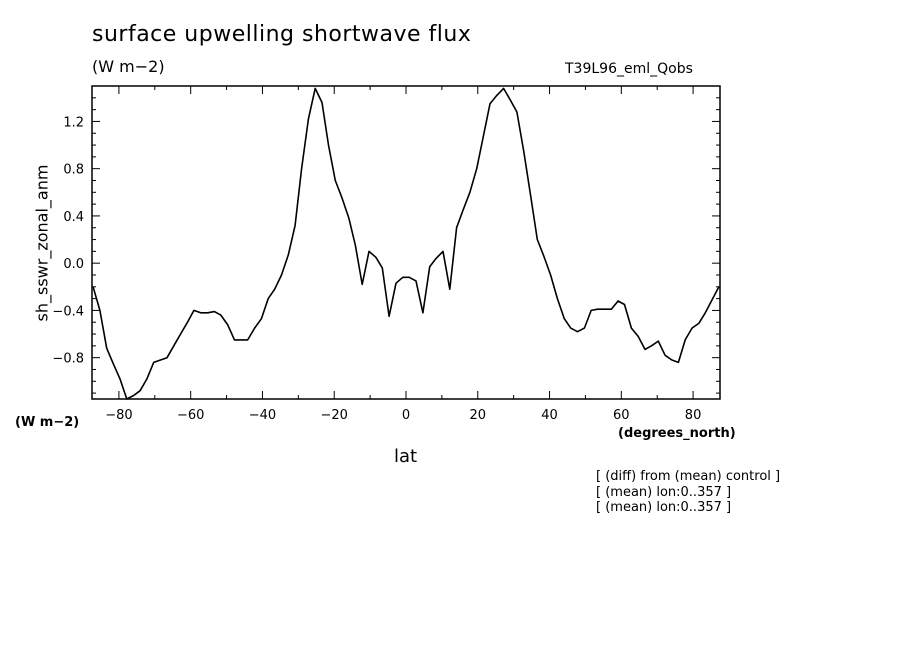 The image size is (904, 654). Describe the element at coordinates (68, 359) in the screenshot. I see `y-tick-label: −0.8` at that location.